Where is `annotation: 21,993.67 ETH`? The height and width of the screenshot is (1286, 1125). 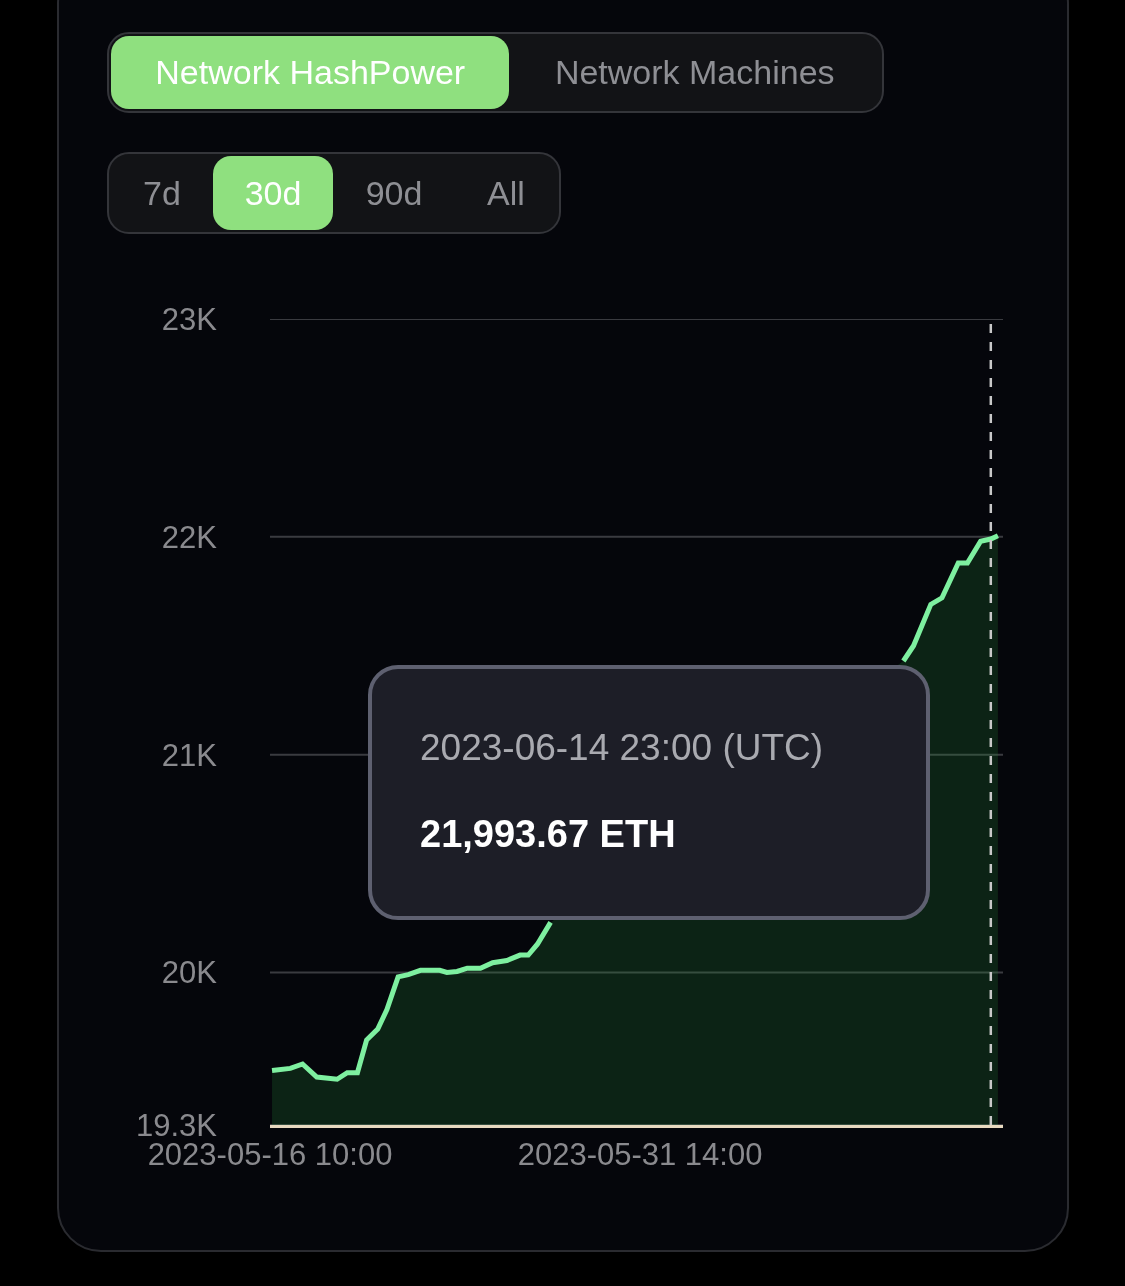 annotation: 21,993.67 ETH is located at coordinates (548, 834).